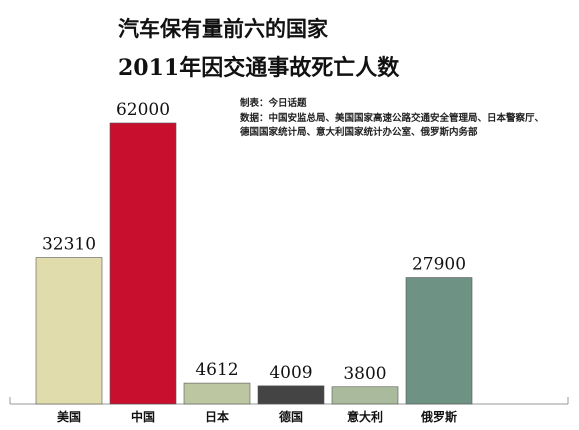 The width and height of the screenshot is (579, 430). What do you see at coordinates (69, 416) in the screenshot?
I see `category-label-usa: 美国` at bounding box center [69, 416].